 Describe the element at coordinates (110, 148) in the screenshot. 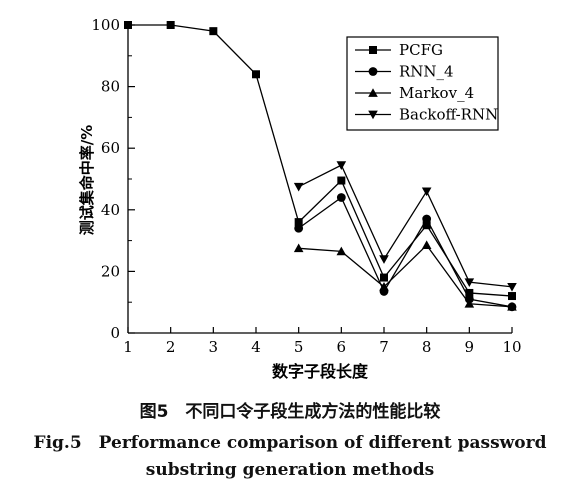

I see `y-tick-label: 60` at that location.